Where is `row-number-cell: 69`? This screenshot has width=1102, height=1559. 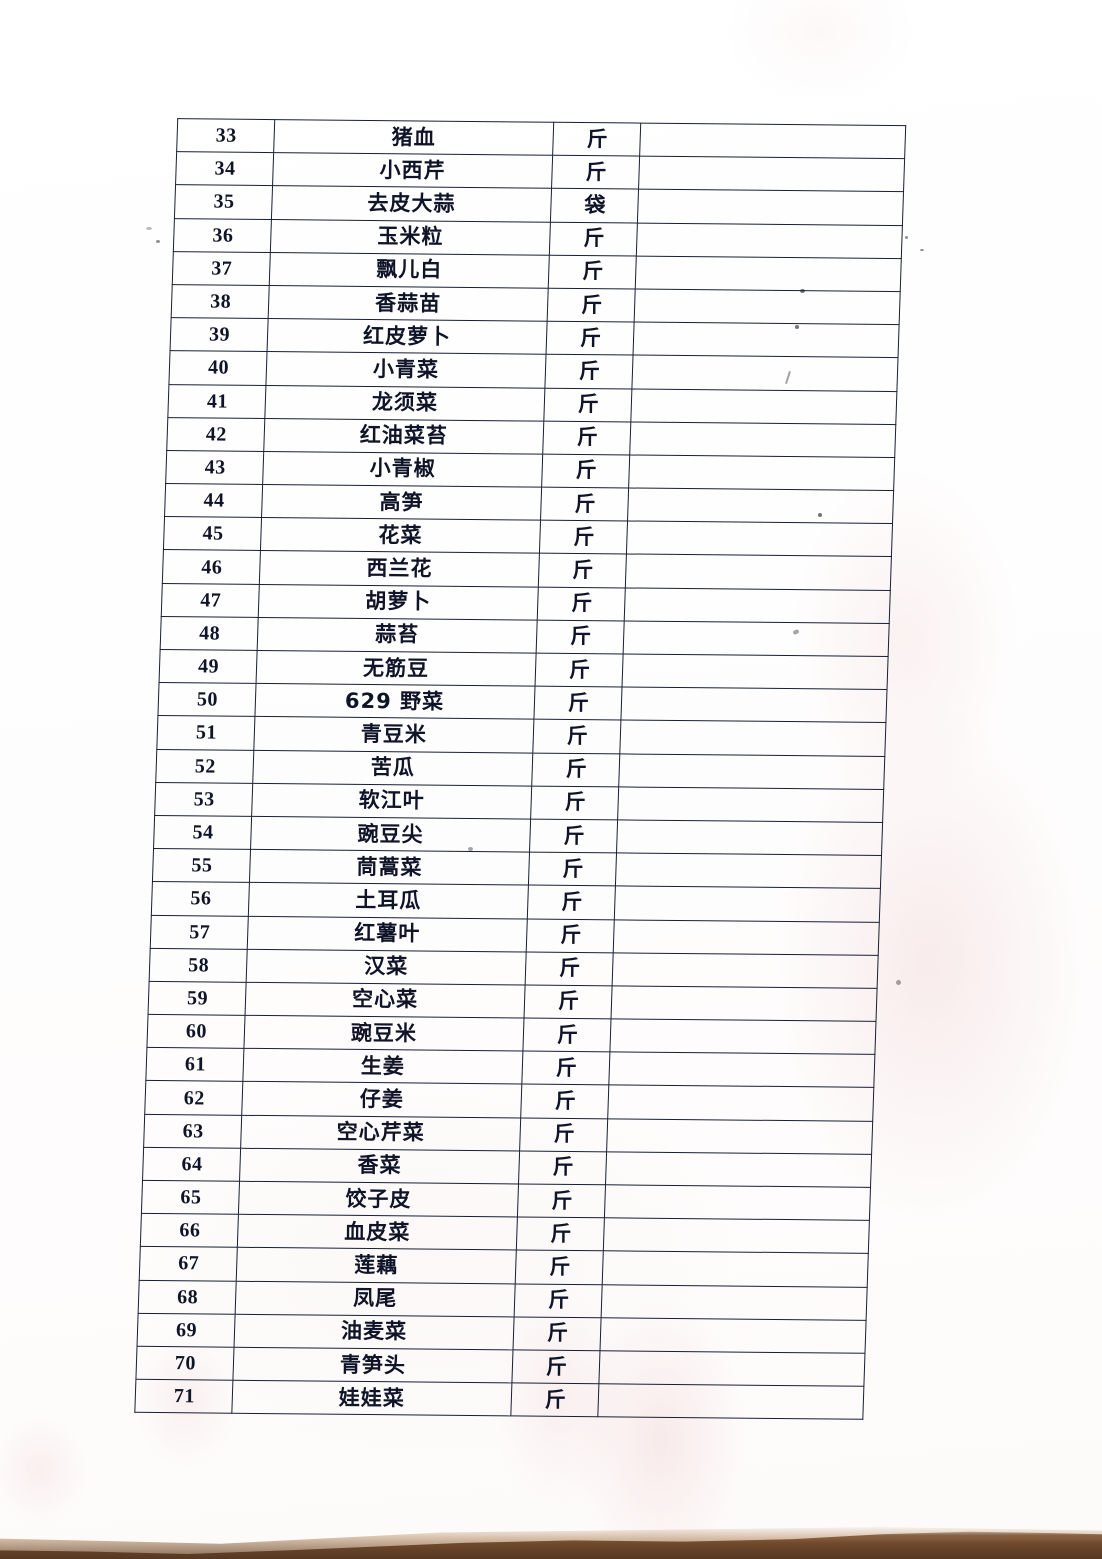
row-number-cell: 69 is located at coordinates (186, 1330).